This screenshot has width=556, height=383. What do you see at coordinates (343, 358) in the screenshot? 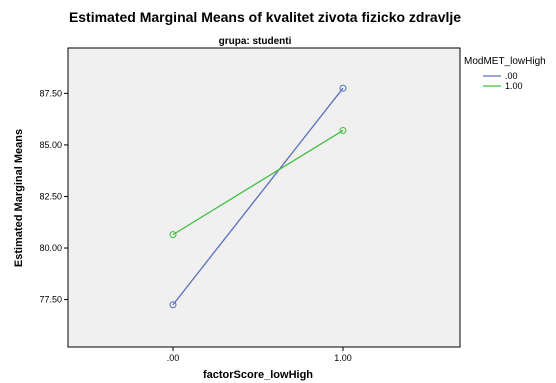
I see `x-tick-label: 1.00` at bounding box center [343, 358].